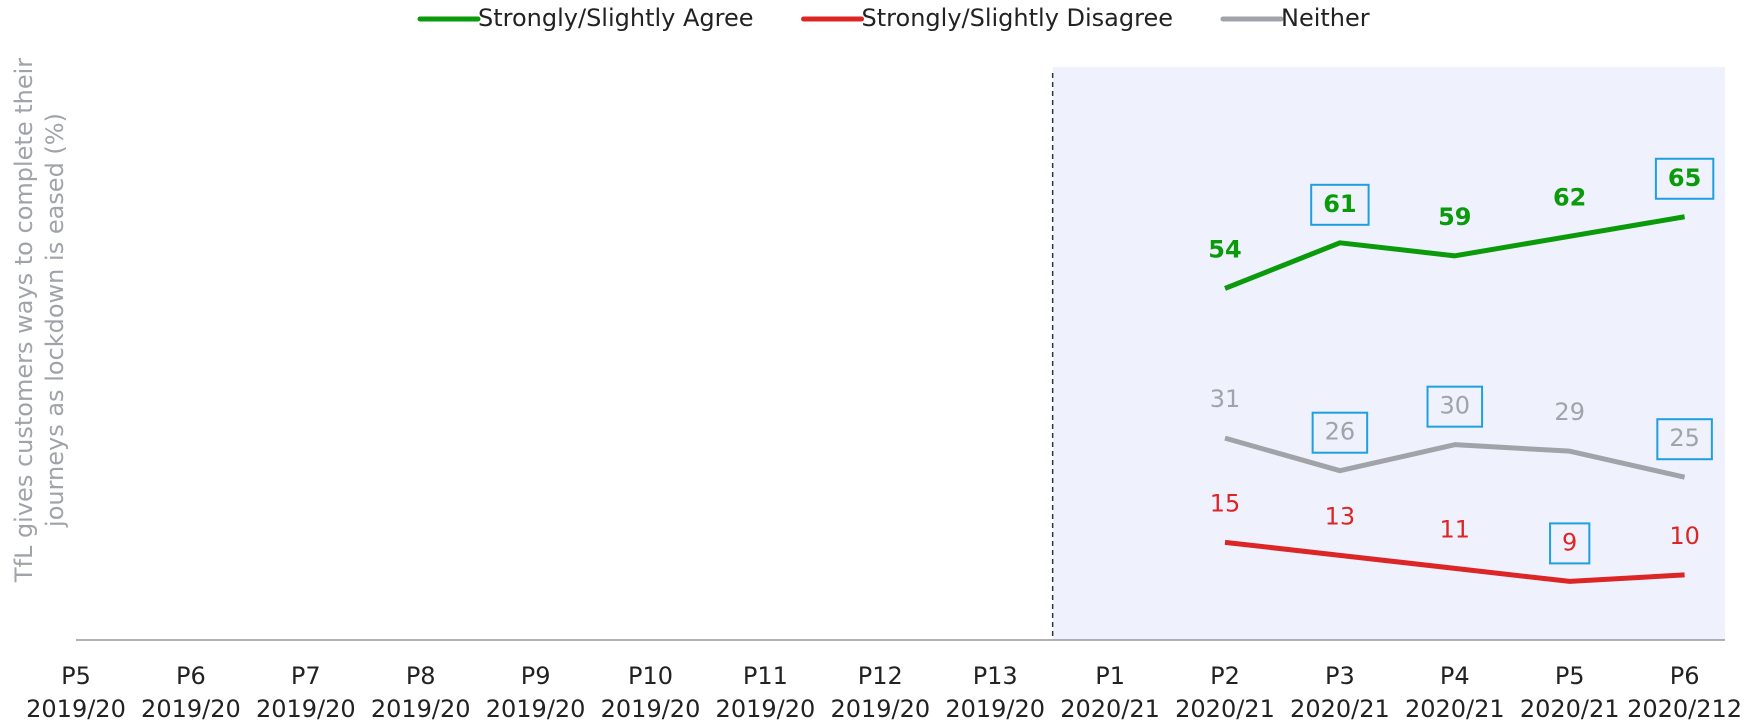 The height and width of the screenshot is (721, 1750). What do you see at coordinates (1684, 708) in the screenshot?
I see `x-tick-label: 2020/212` at bounding box center [1684, 708].